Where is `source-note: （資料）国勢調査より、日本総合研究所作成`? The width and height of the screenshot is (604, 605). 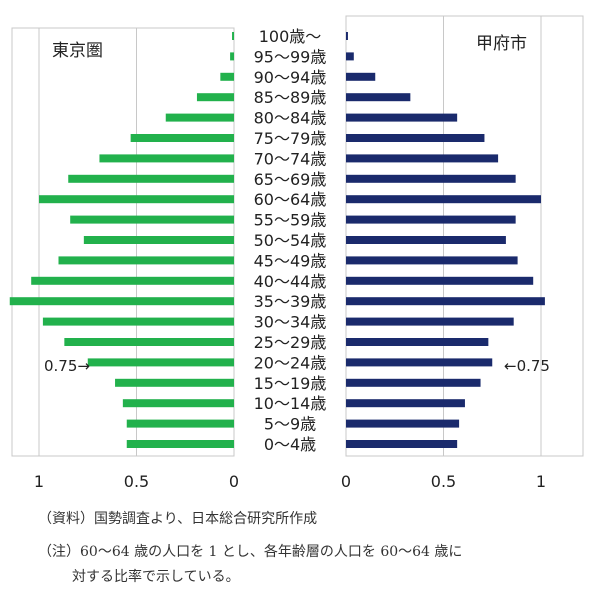
source-note: （資料）国勢調査より、日本総合研究所作成 is located at coordinates (178, 519).